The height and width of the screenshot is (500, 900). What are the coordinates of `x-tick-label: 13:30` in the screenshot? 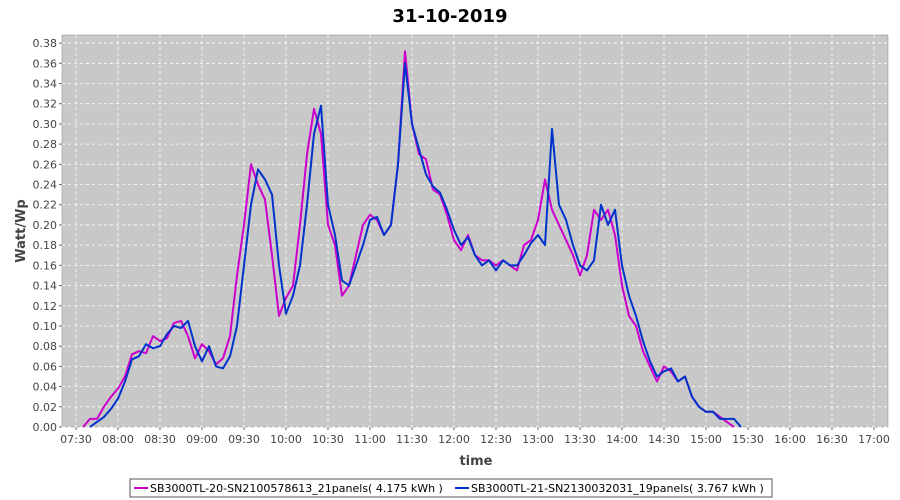 It's located at (580, 439).